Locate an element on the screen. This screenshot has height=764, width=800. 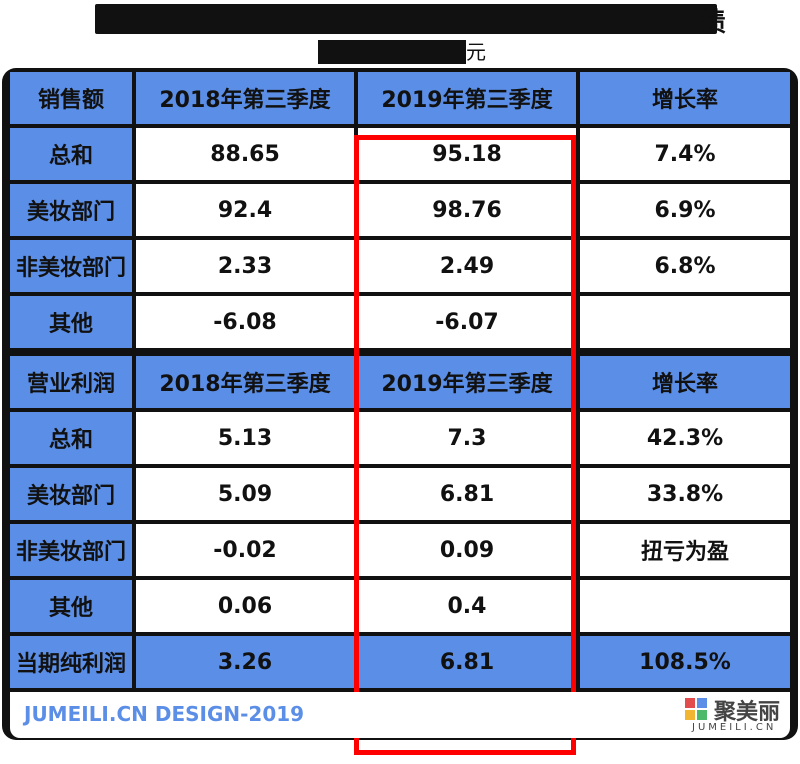
table-row: 非美妆部门 -0.02 0.09 扭亏为盈 is located at coordinates (400, 550).